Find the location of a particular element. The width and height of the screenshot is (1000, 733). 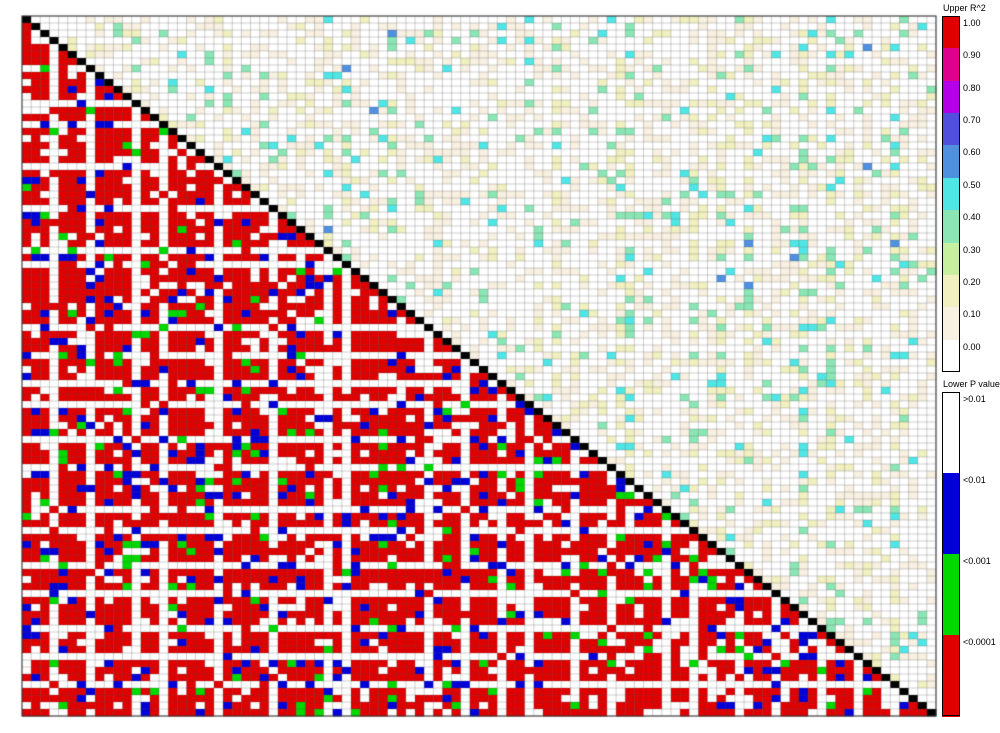

legend-lower-tick-label: <0.01 is located at coordinates (974, 480).